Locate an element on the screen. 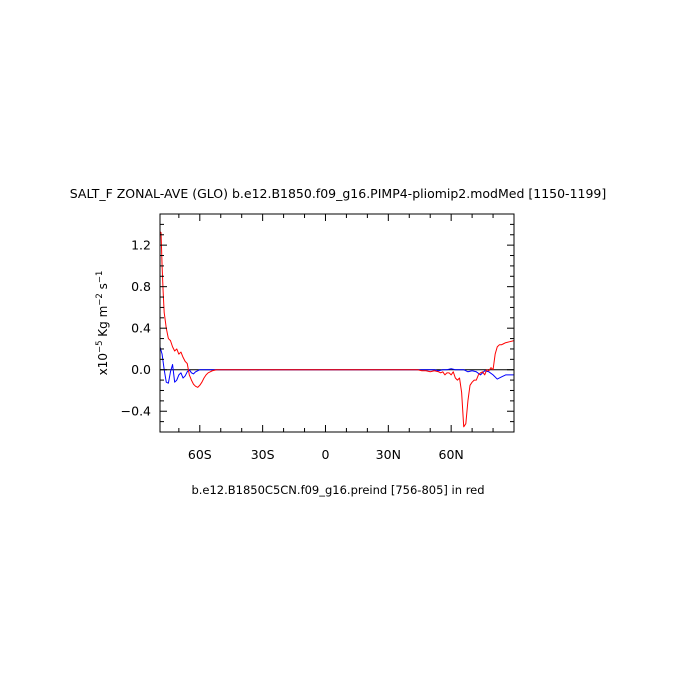 This screenshot has height=675, width=675. x-tick-label: 30S is located at coordinates (263, 454).